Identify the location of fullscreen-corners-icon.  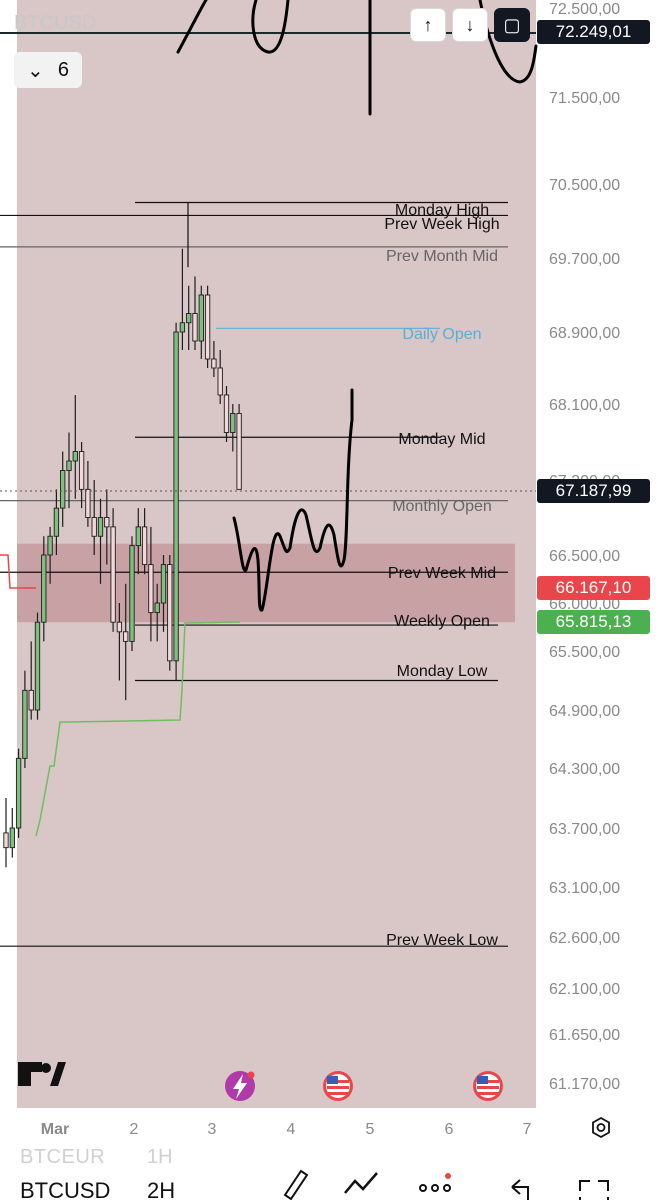
(594, 1190).